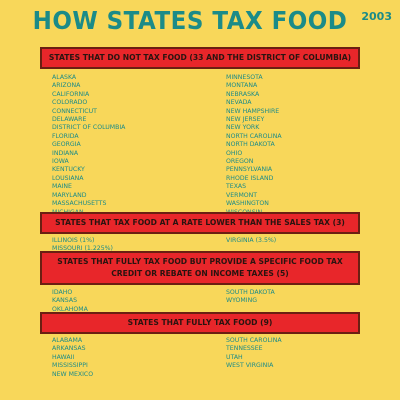 Image resolution: width=400 pixels, height=400 pixels. I want to click on state-name: MAINE, so click(62, 187).